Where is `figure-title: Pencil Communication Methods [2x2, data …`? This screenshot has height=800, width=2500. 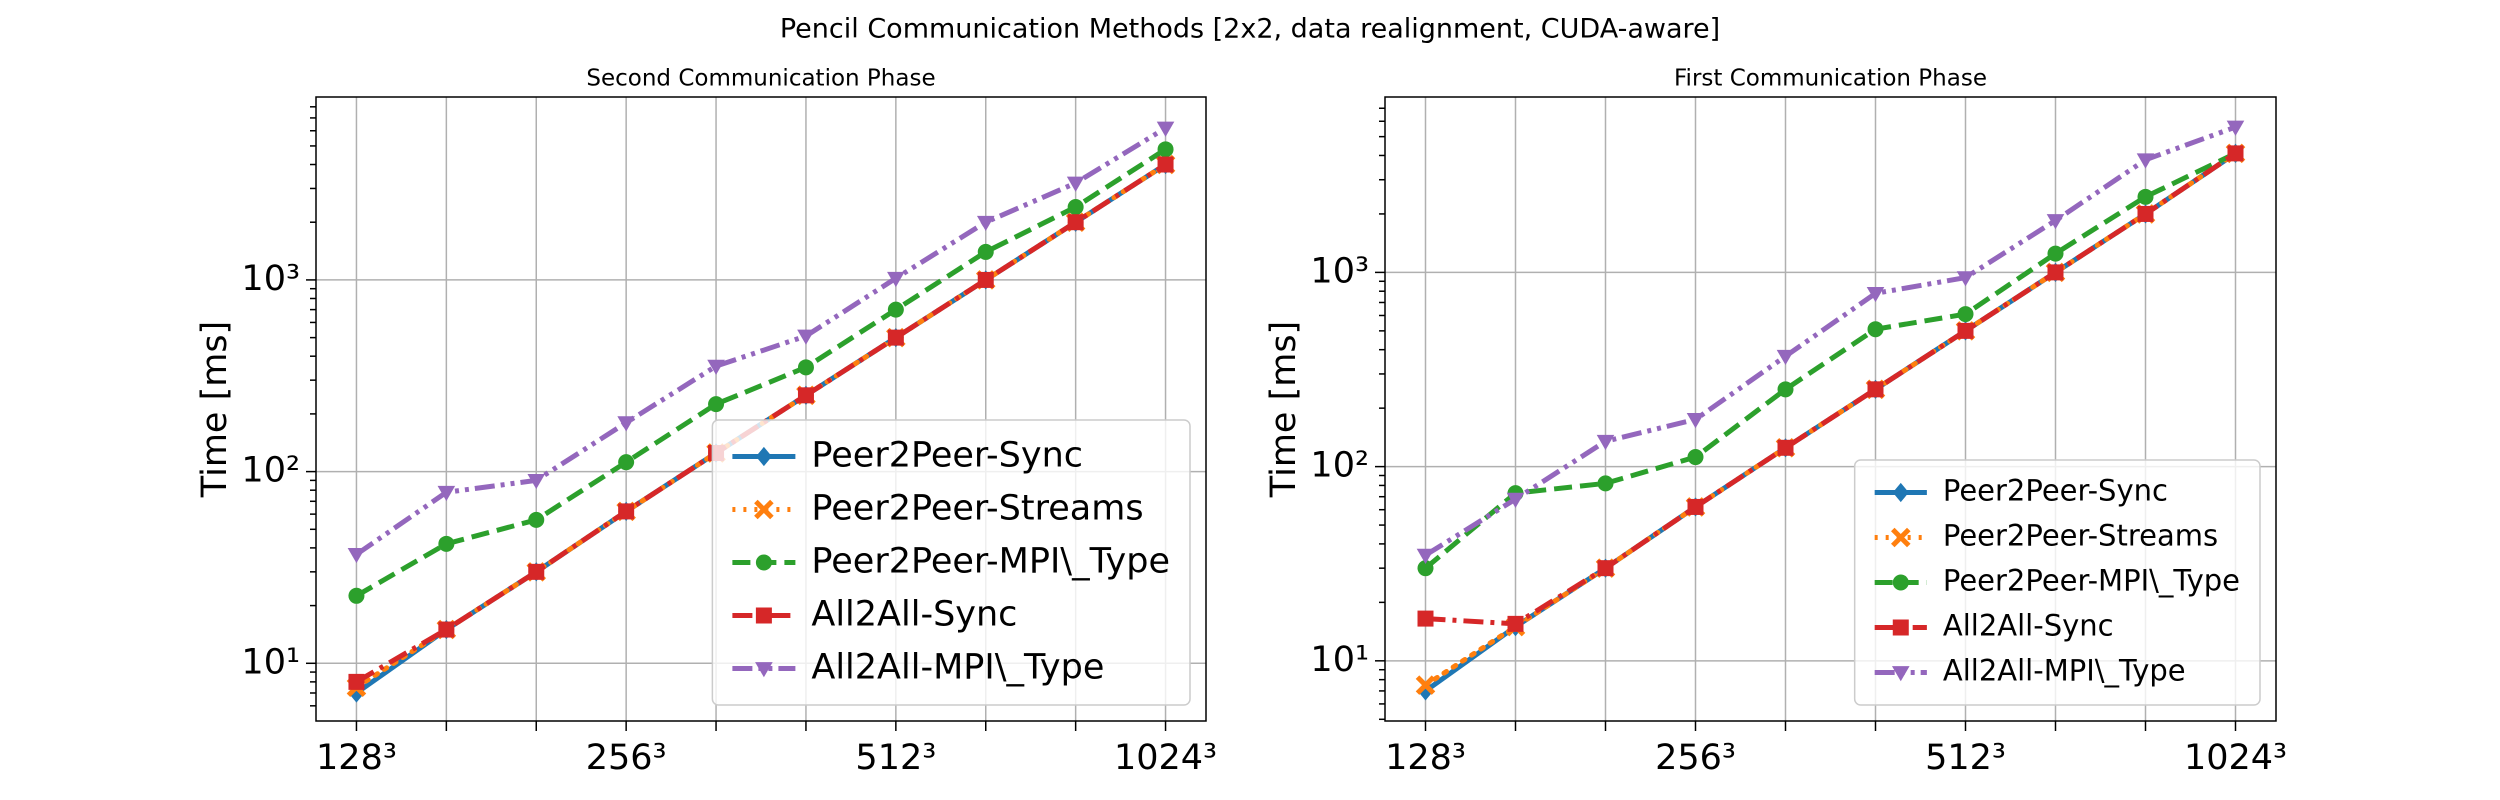
figure-title: Pencil Communication Methods [2x2, data … is located at coordinates (1250, 29).